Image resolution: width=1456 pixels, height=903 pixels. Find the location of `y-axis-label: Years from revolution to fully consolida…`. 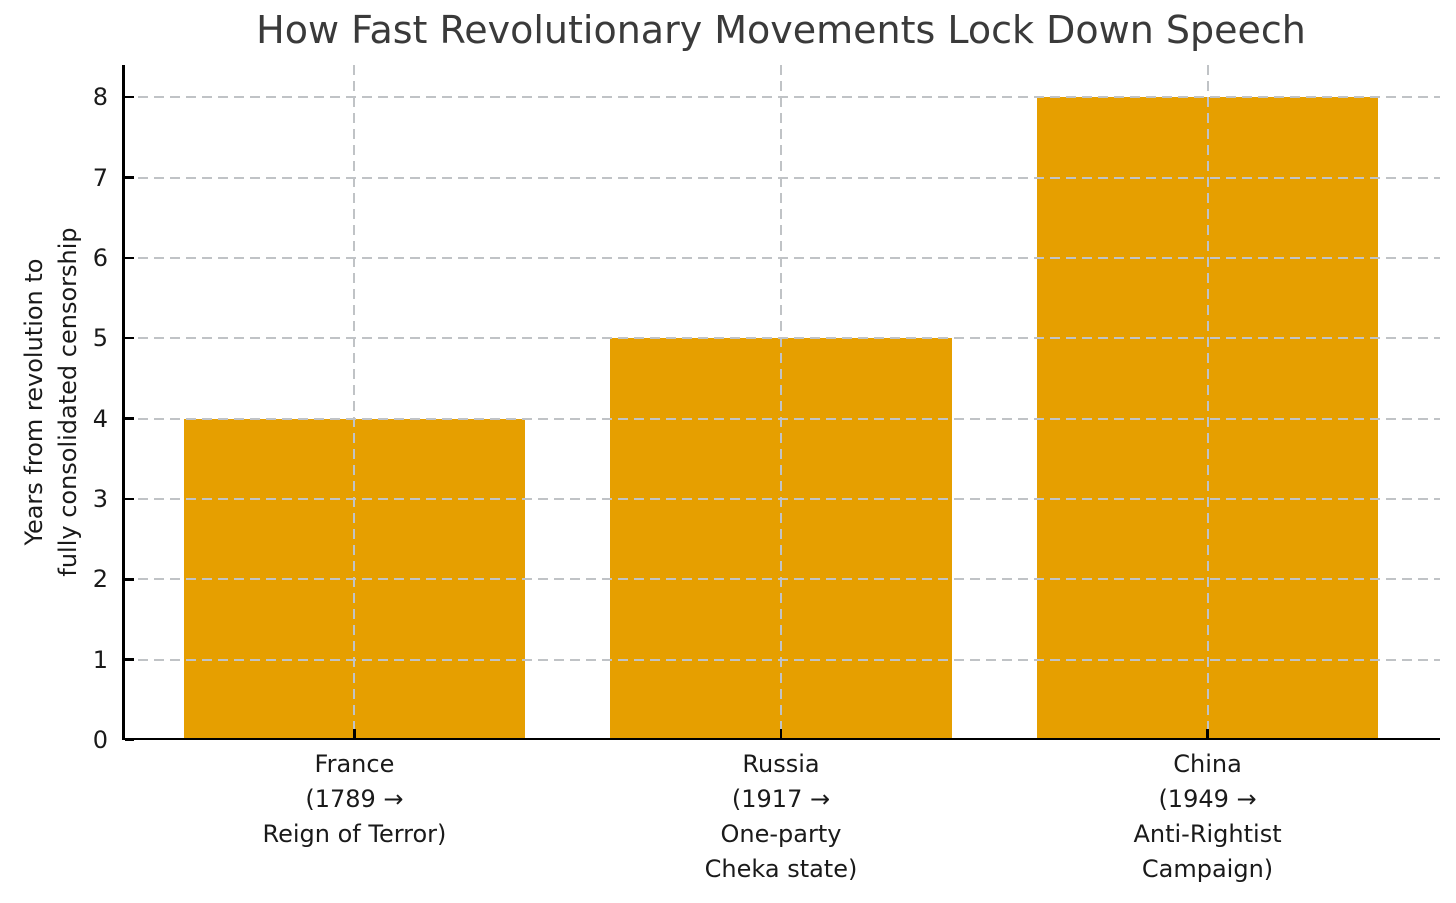

y-axis-label: Years from revolution to fully consolida… is located at coordinates (51, 402).